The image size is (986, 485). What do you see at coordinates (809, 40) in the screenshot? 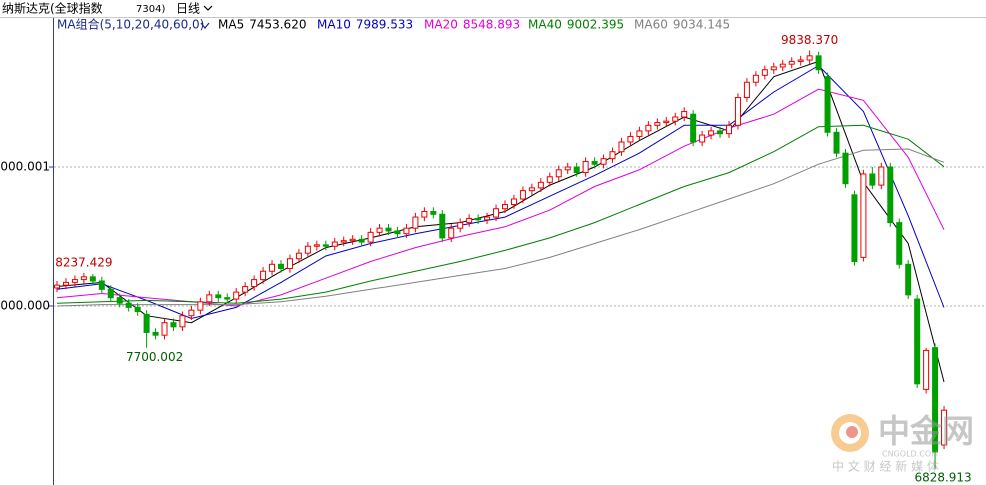
I see `high-annotation: 9838.370` at bounding box center [809, 40].